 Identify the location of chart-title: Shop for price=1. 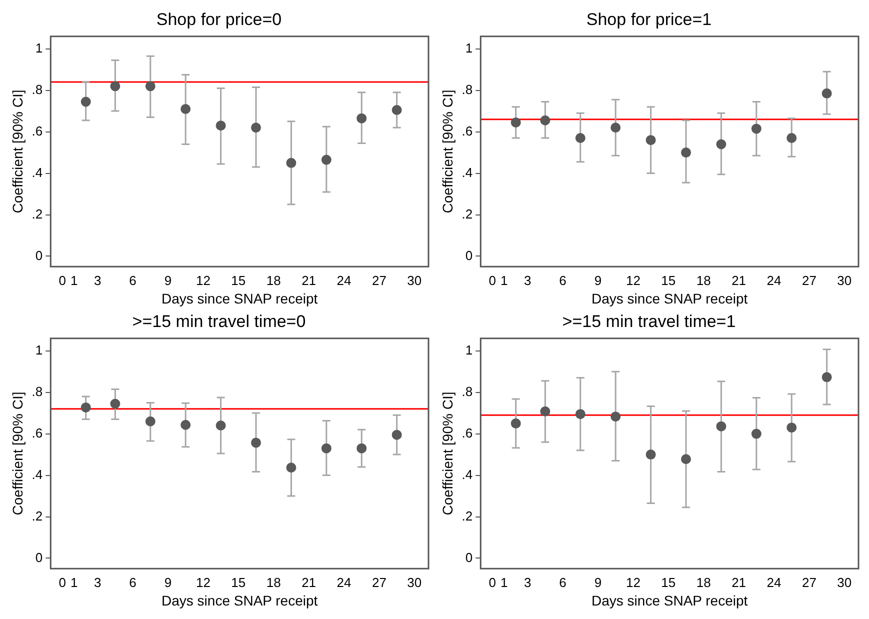
(649, 19).